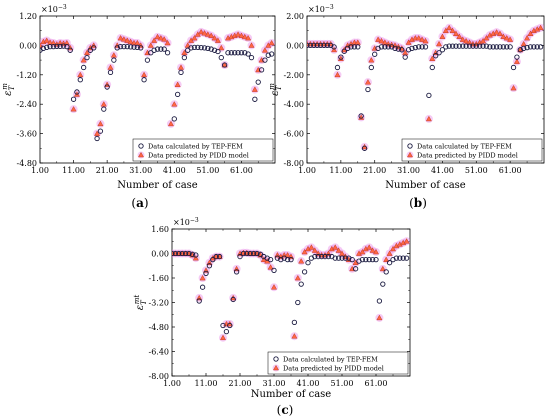  I want to click on legend-box, so click(472, 150).